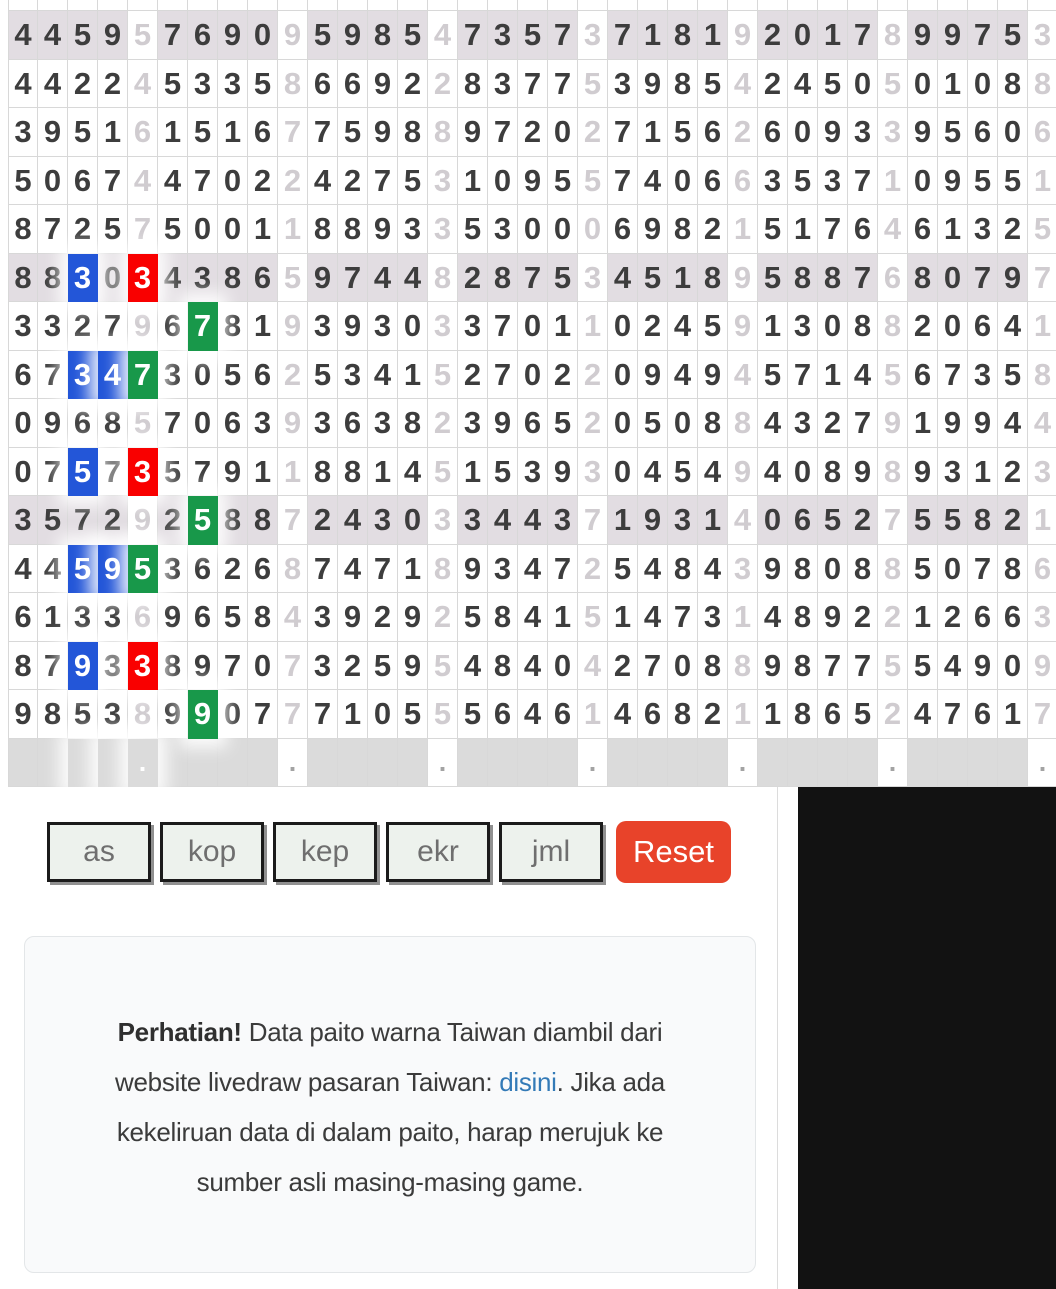  I want to click on disini-link: disini, so click(528, 1082).